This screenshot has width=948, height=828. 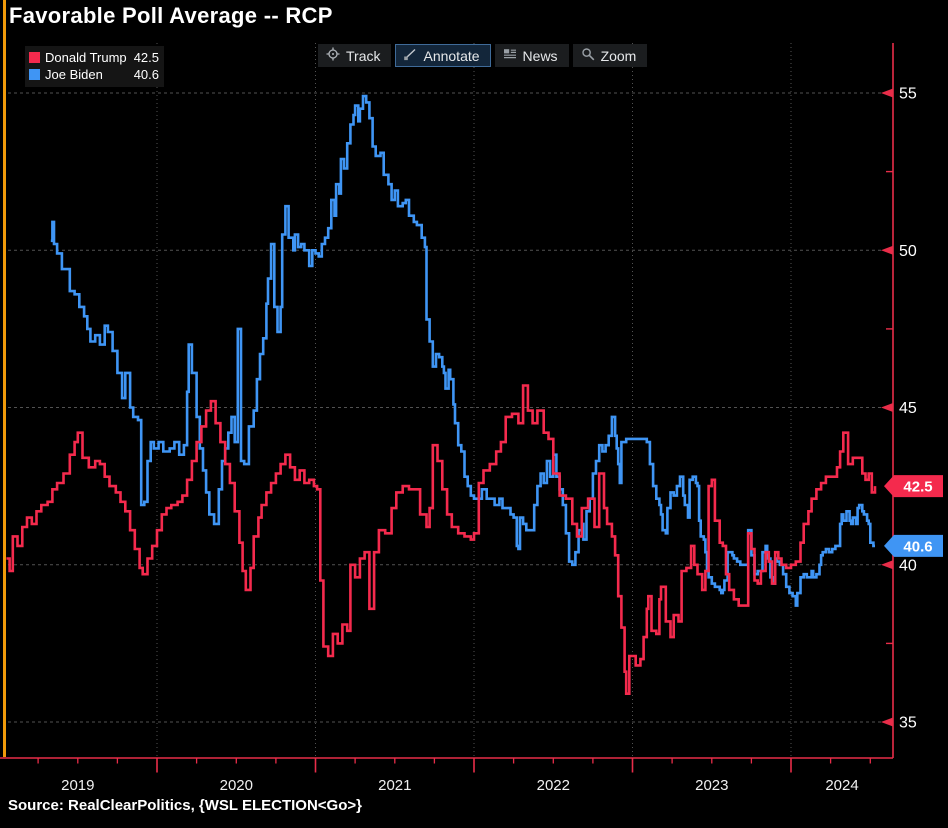 I want to click on toolbar-button-annotate: Annotate, so click(x=443, y=55).